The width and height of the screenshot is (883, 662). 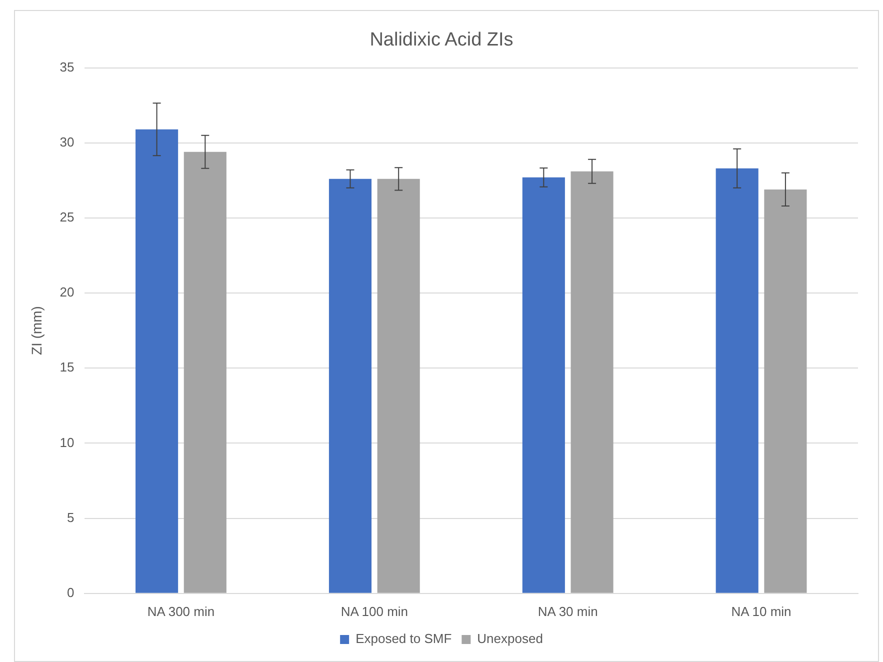 I want to click on y-tick-label: 25, so click(x=67, y=217).